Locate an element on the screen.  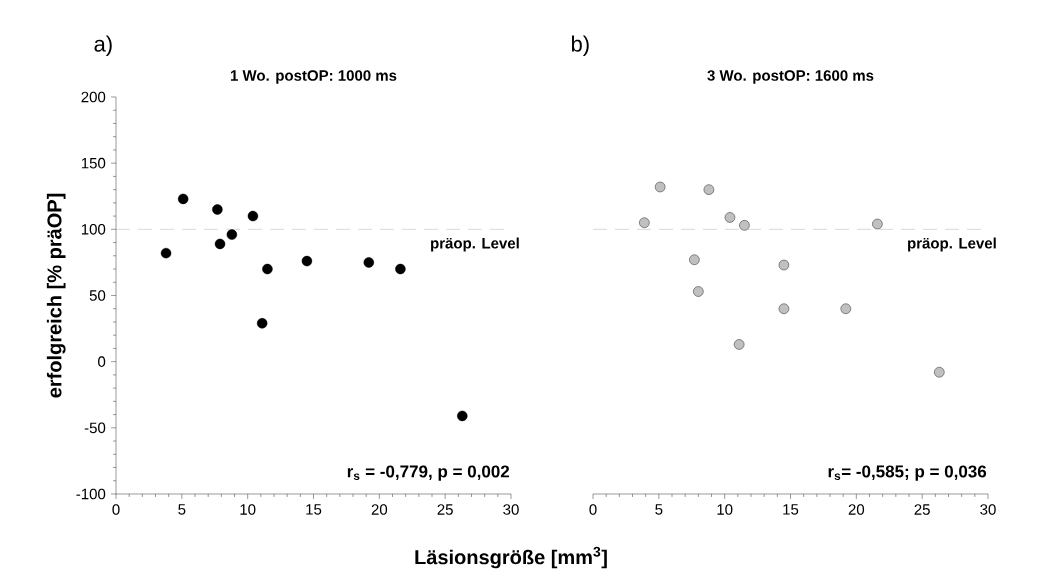
y-tick-label: 50 is located at coordinates (97, 295).